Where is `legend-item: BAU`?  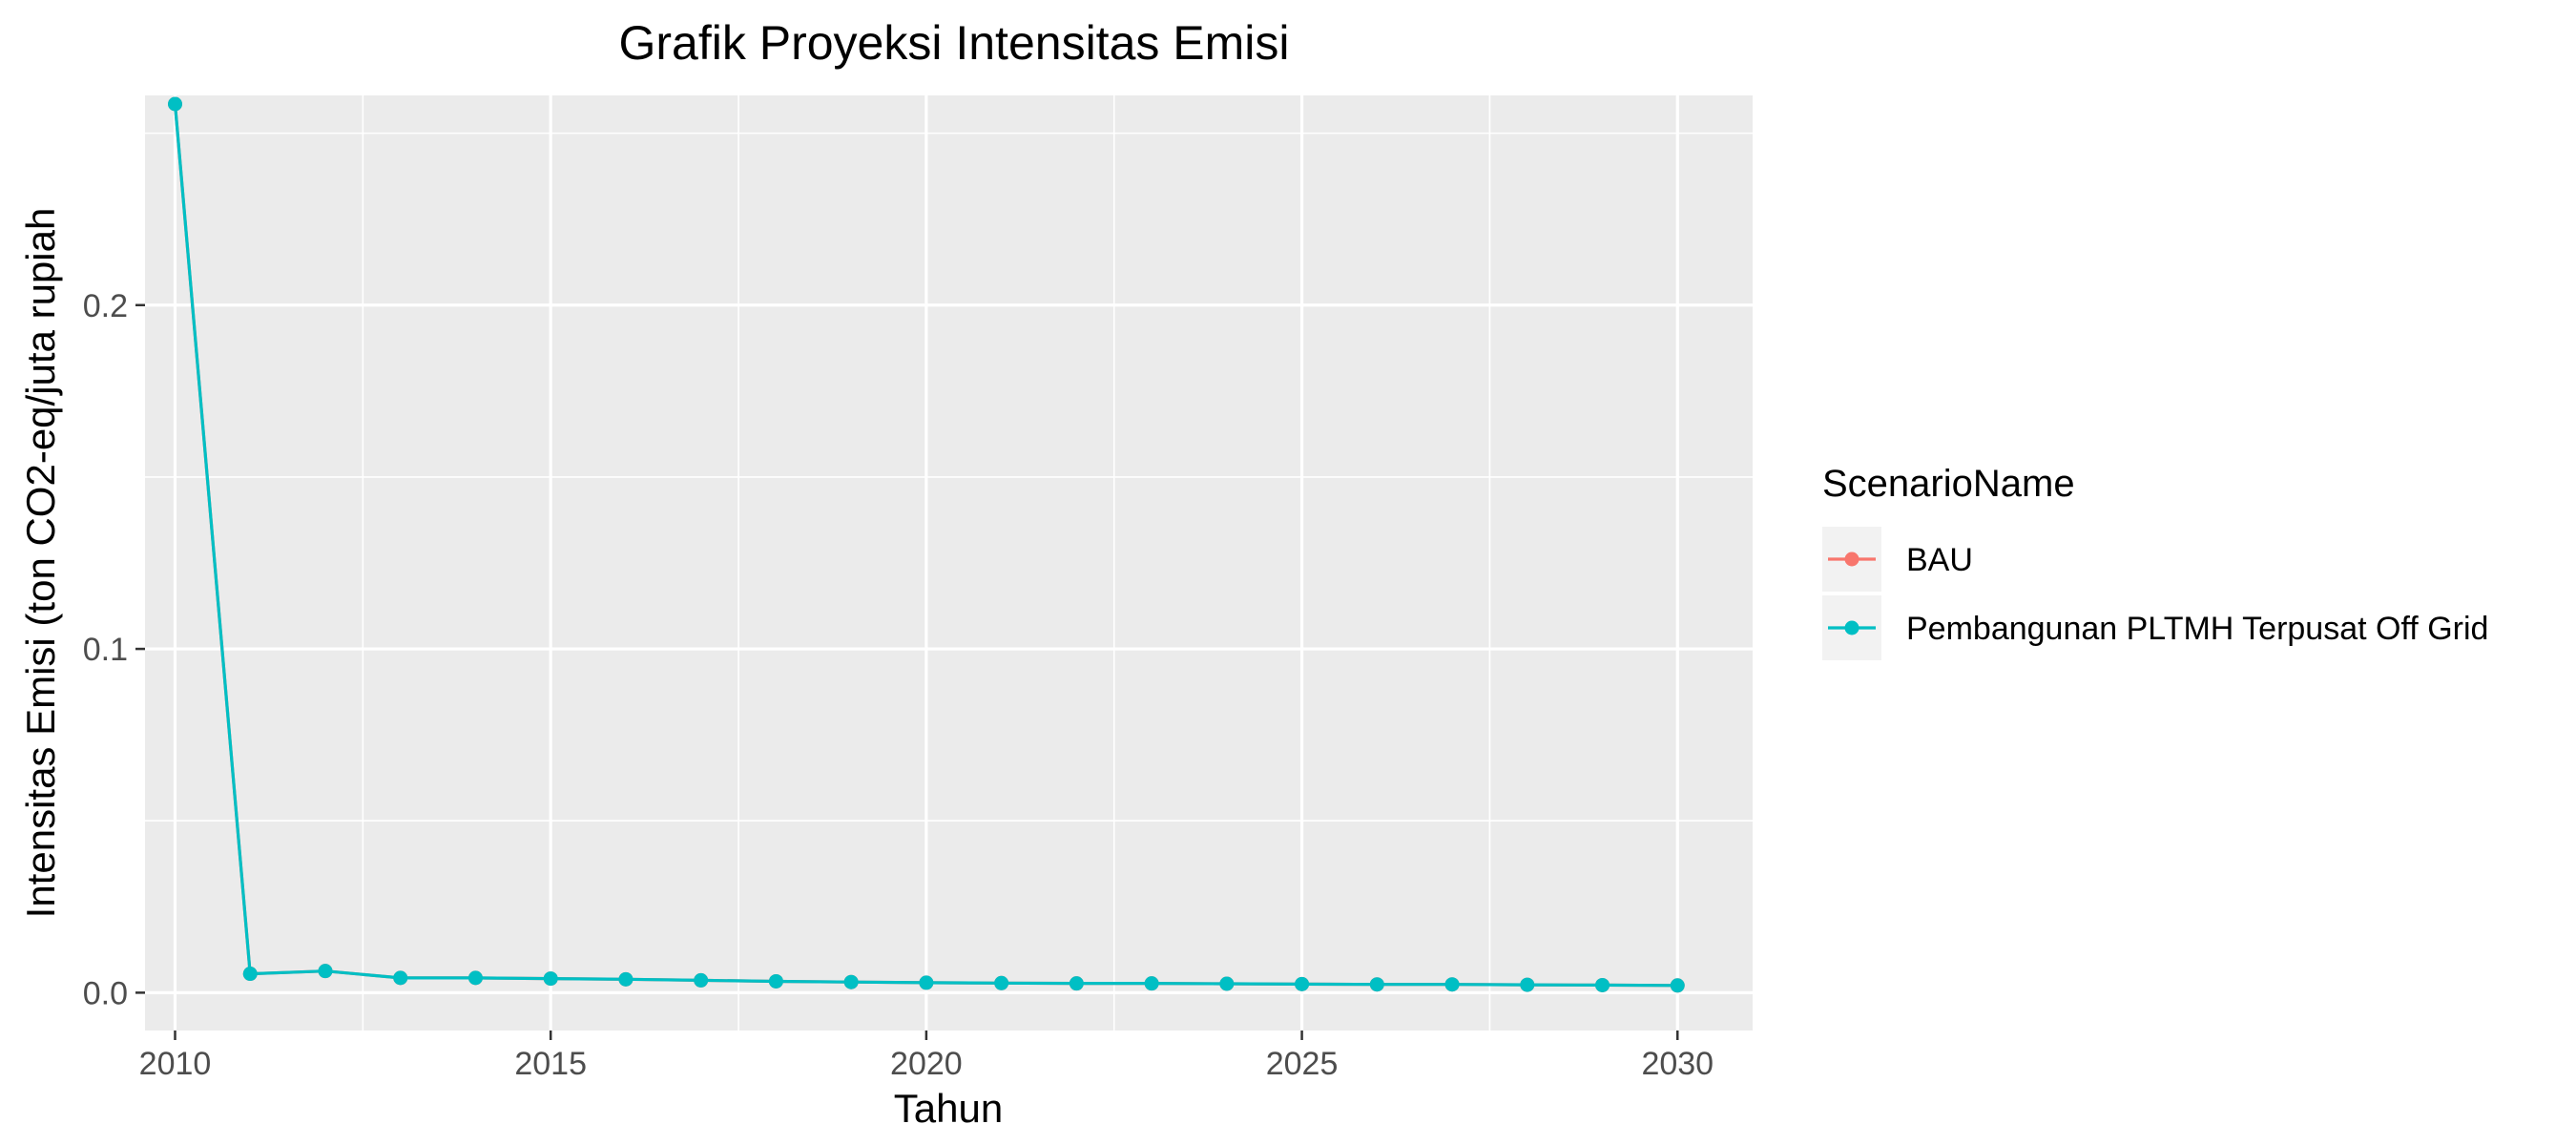
legend-item: BAU is located at coordinates (1897, 559).